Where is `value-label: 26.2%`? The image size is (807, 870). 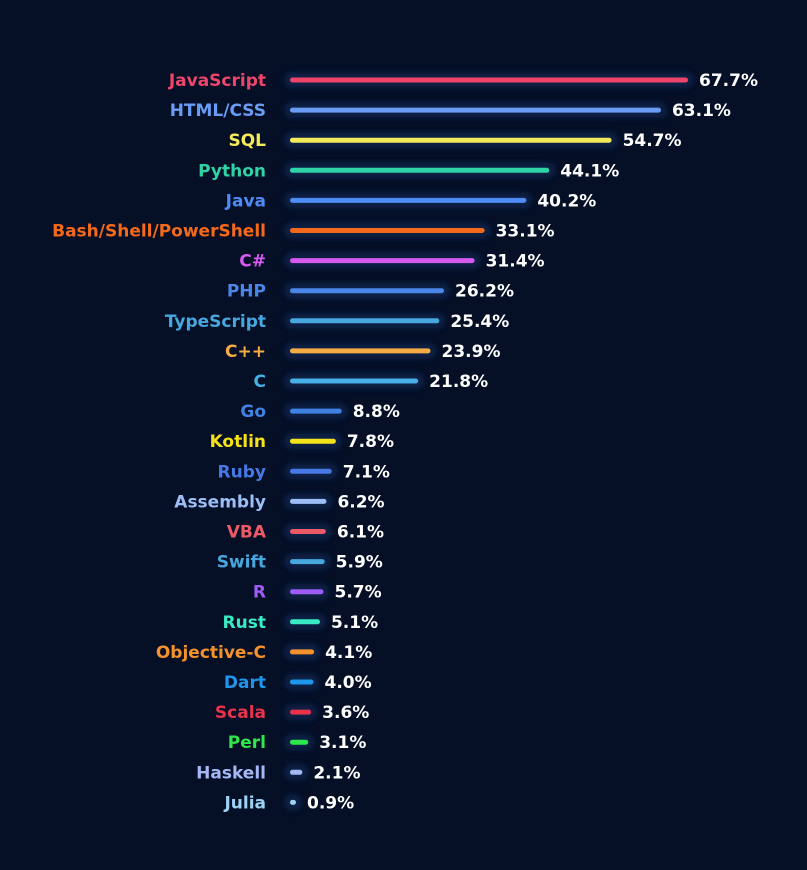 value-label: 26.2% is located at coordinates (484, 292).